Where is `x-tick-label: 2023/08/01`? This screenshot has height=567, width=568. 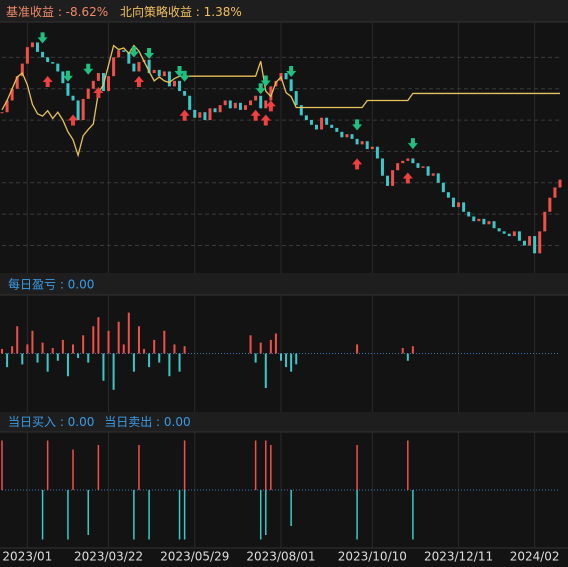 x-tick-label: 2023/08/01 is located at coordinates (280, 557).